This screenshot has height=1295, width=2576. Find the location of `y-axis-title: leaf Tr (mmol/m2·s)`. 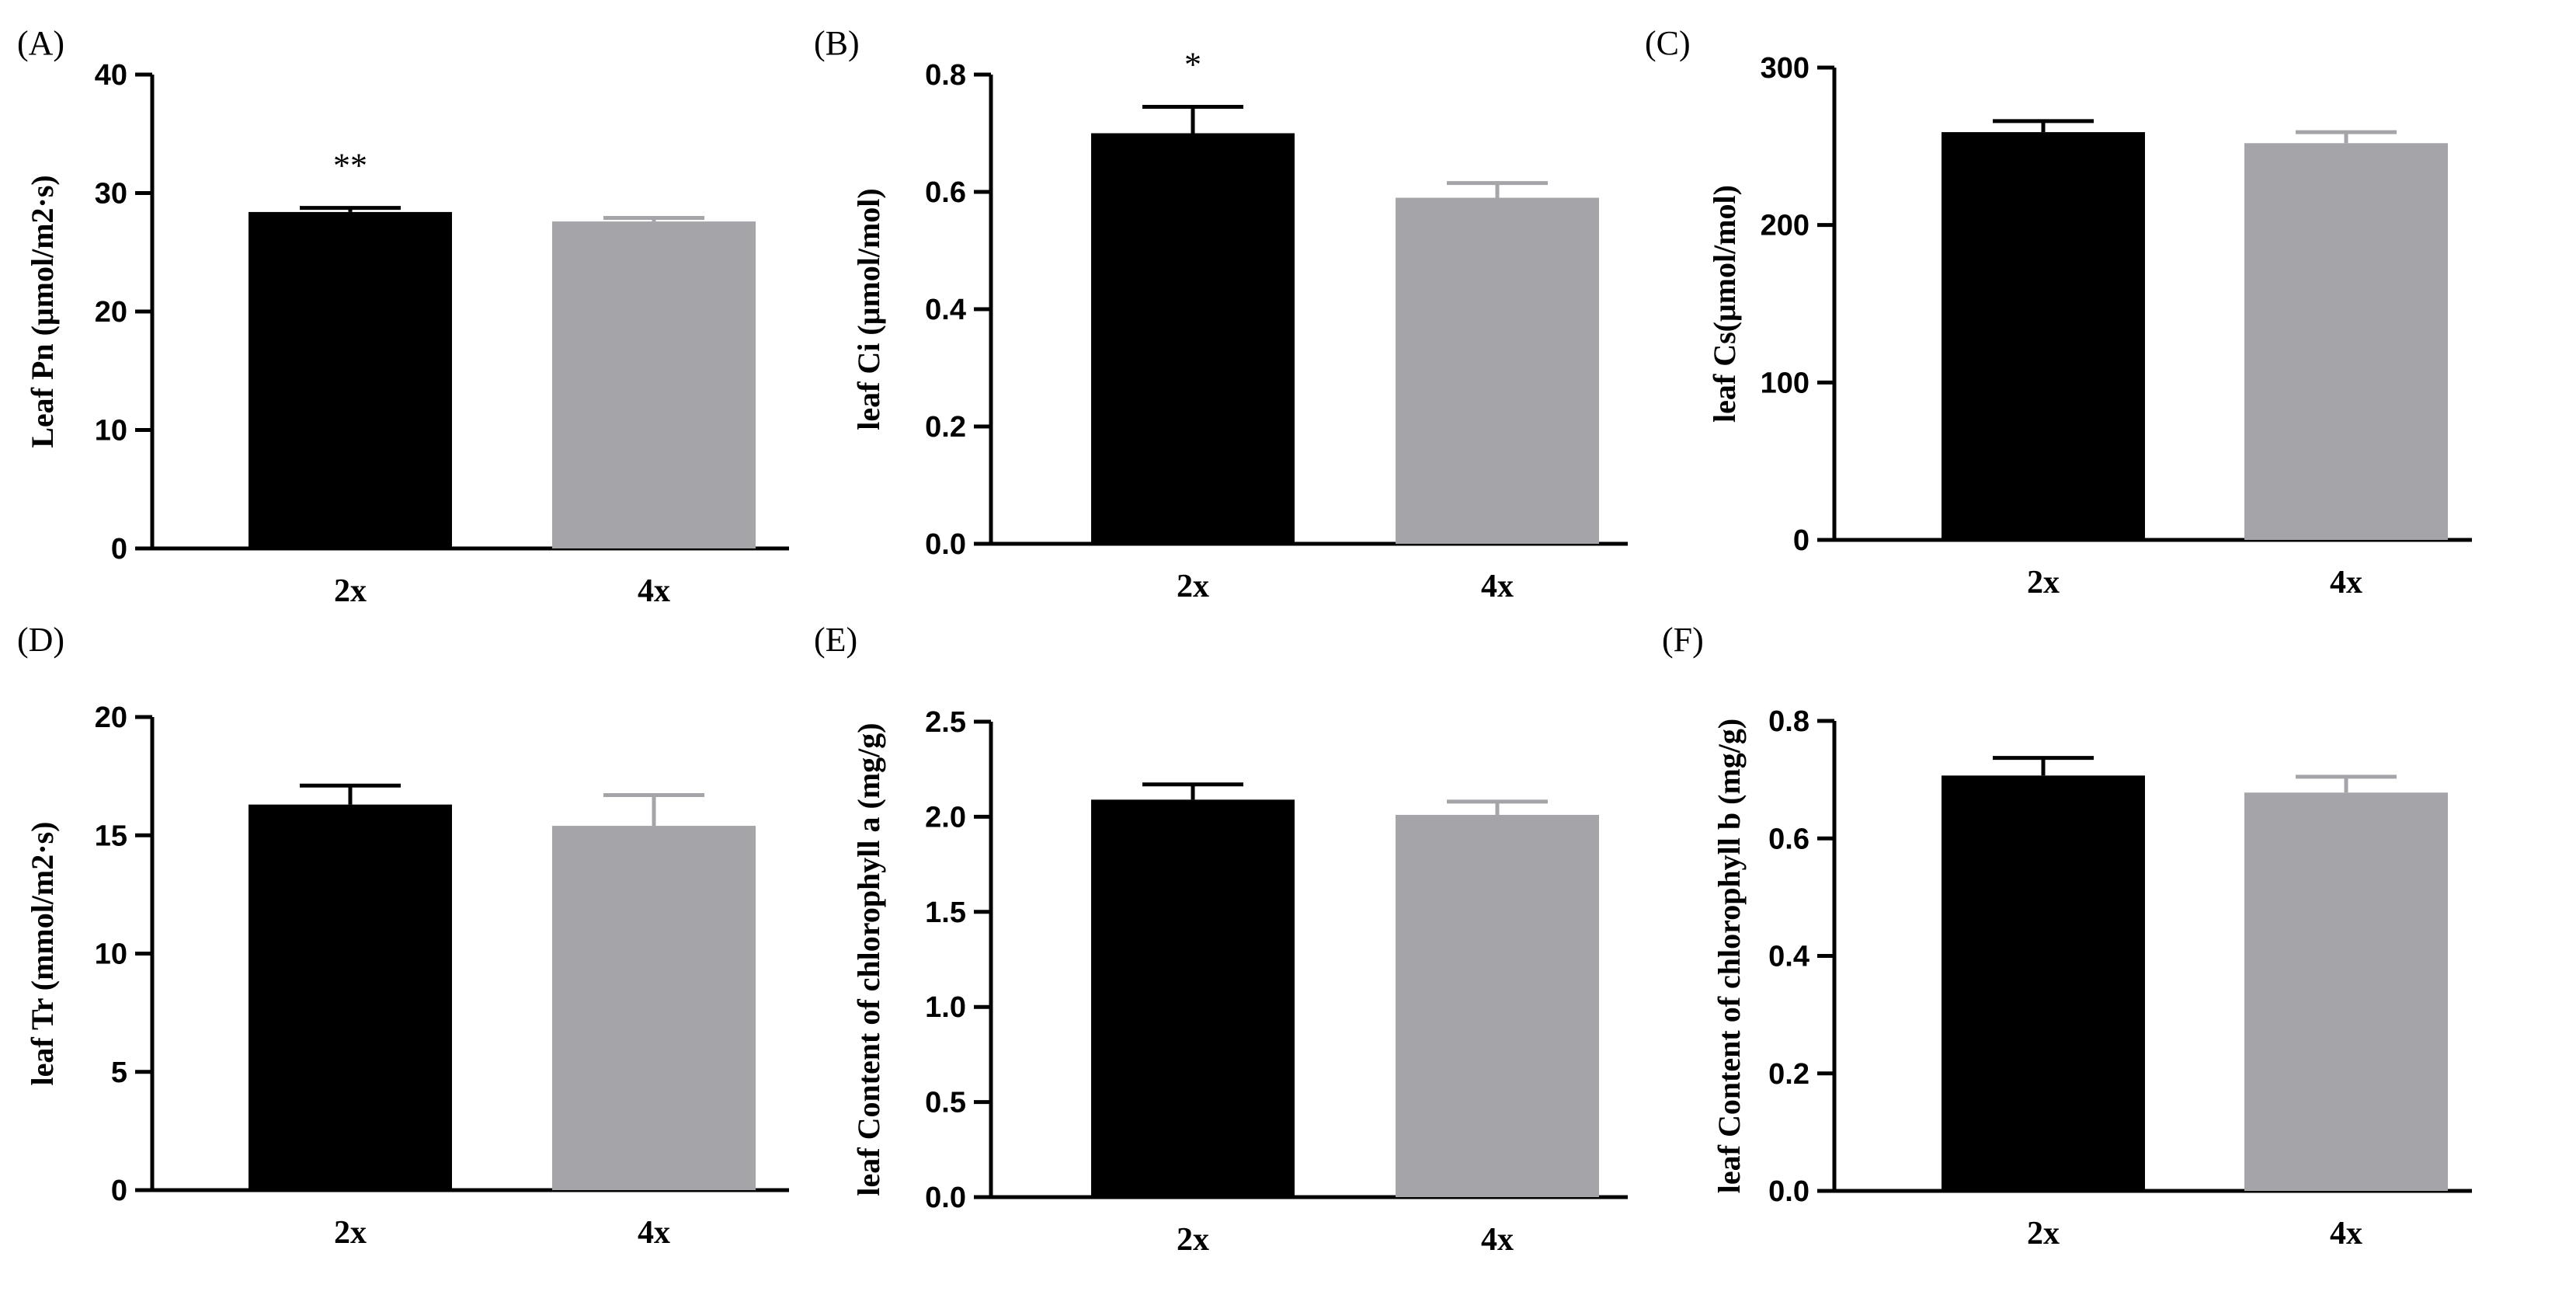

y-axis-title: leaf Tr (mmol/m2·s) is located at coordinates (42, 954).